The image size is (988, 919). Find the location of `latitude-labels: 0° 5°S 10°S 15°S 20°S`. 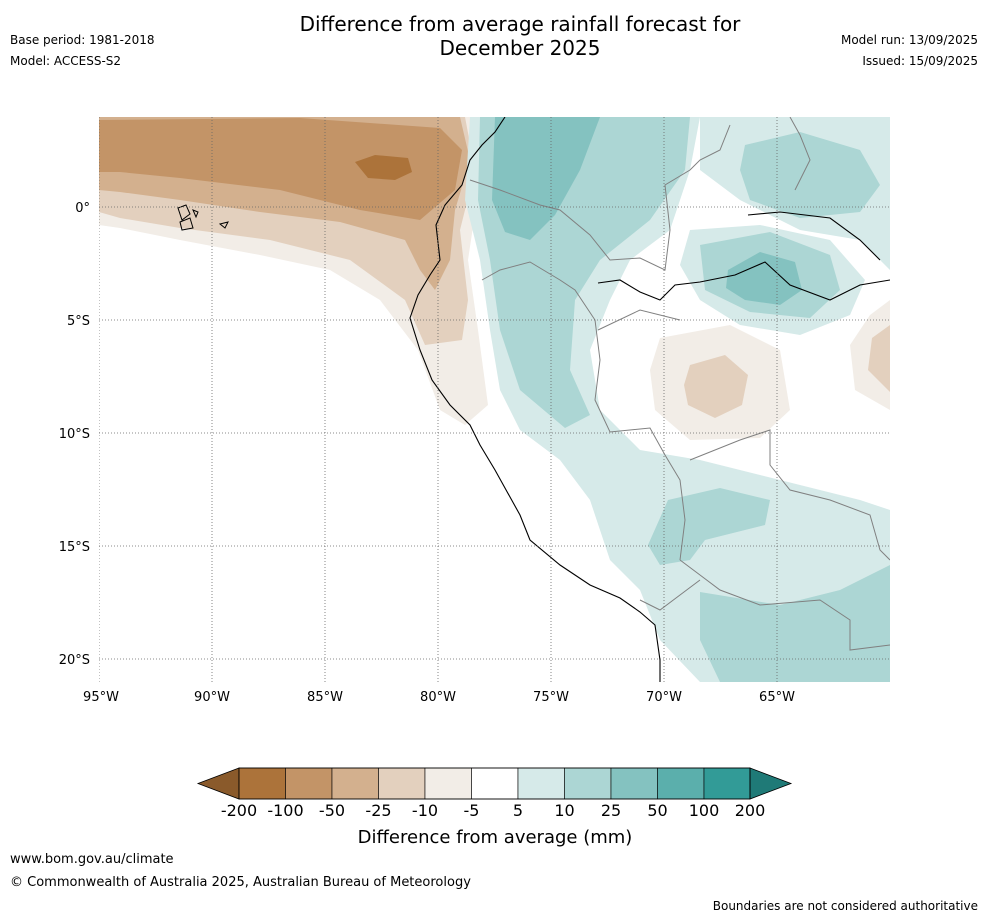

latitude-labels: 0° 5°S 10°S 15°S 20°S is located at coordinates (74, 434).